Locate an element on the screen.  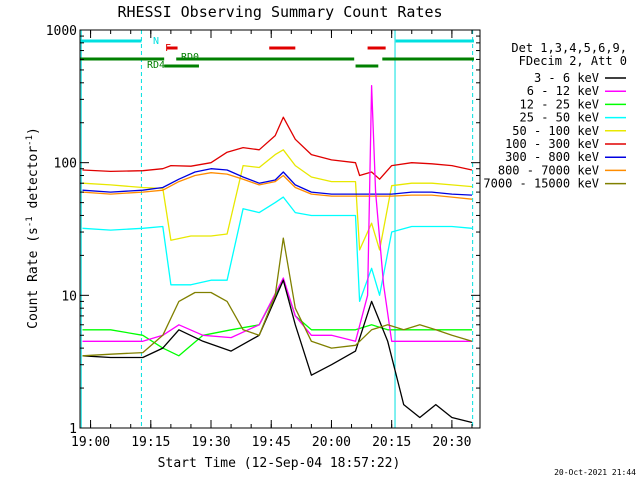
y-tick-label-0: 1 is located at coordinates (73, 429).